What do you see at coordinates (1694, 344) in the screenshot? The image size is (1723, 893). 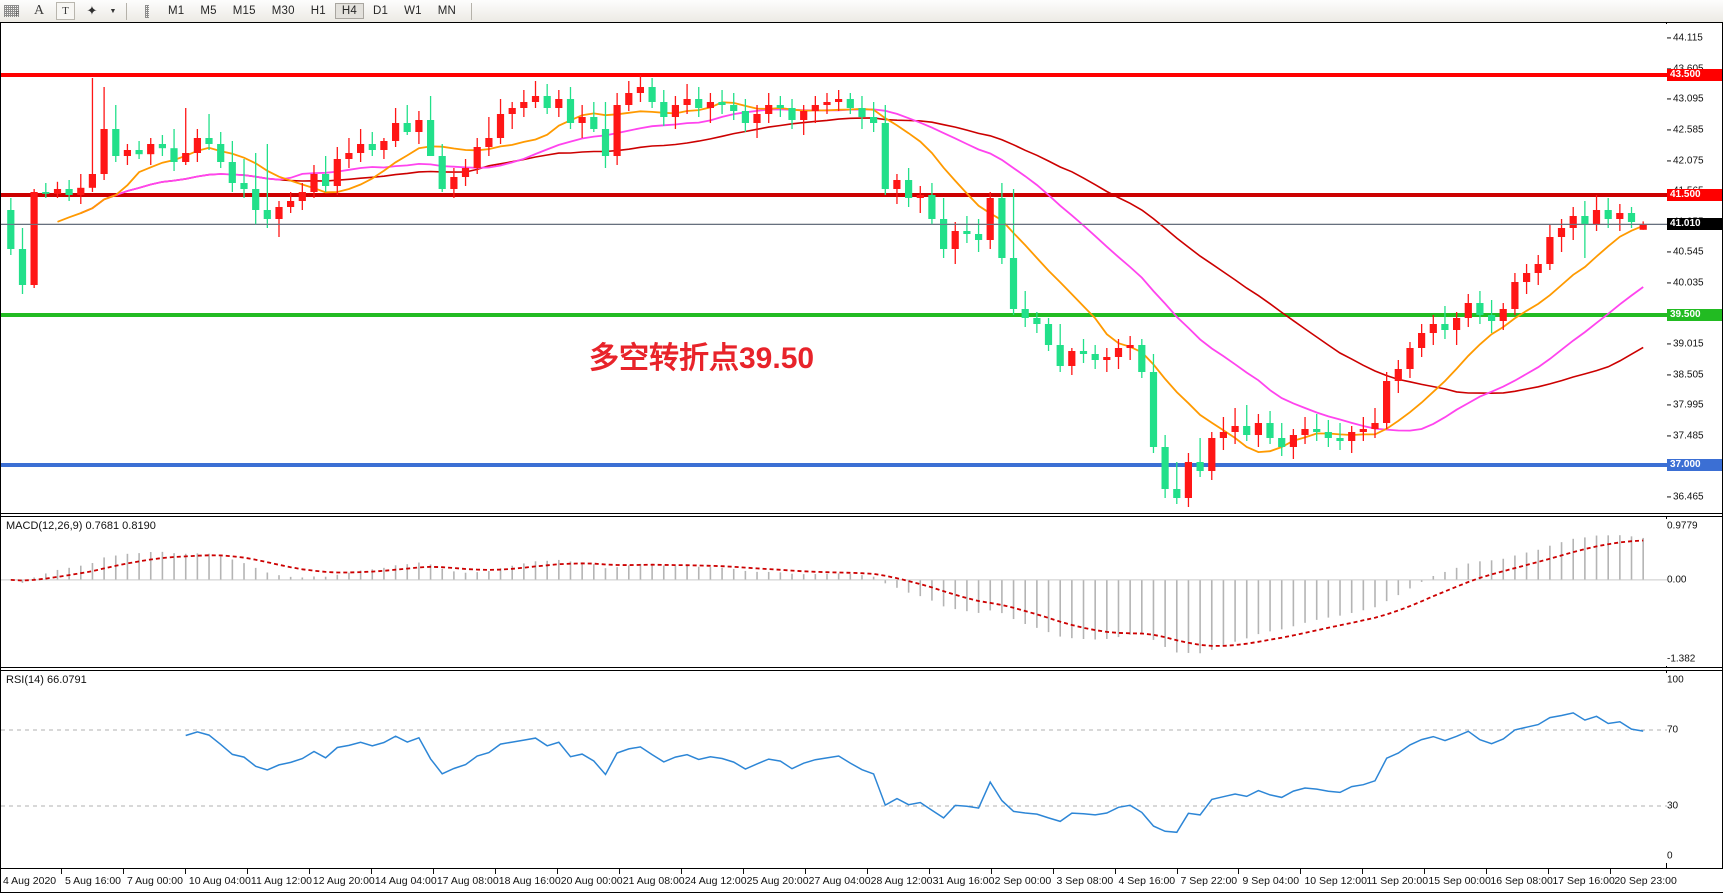 I see `price-tick: 39.015` at bounding box center [1694, 344].